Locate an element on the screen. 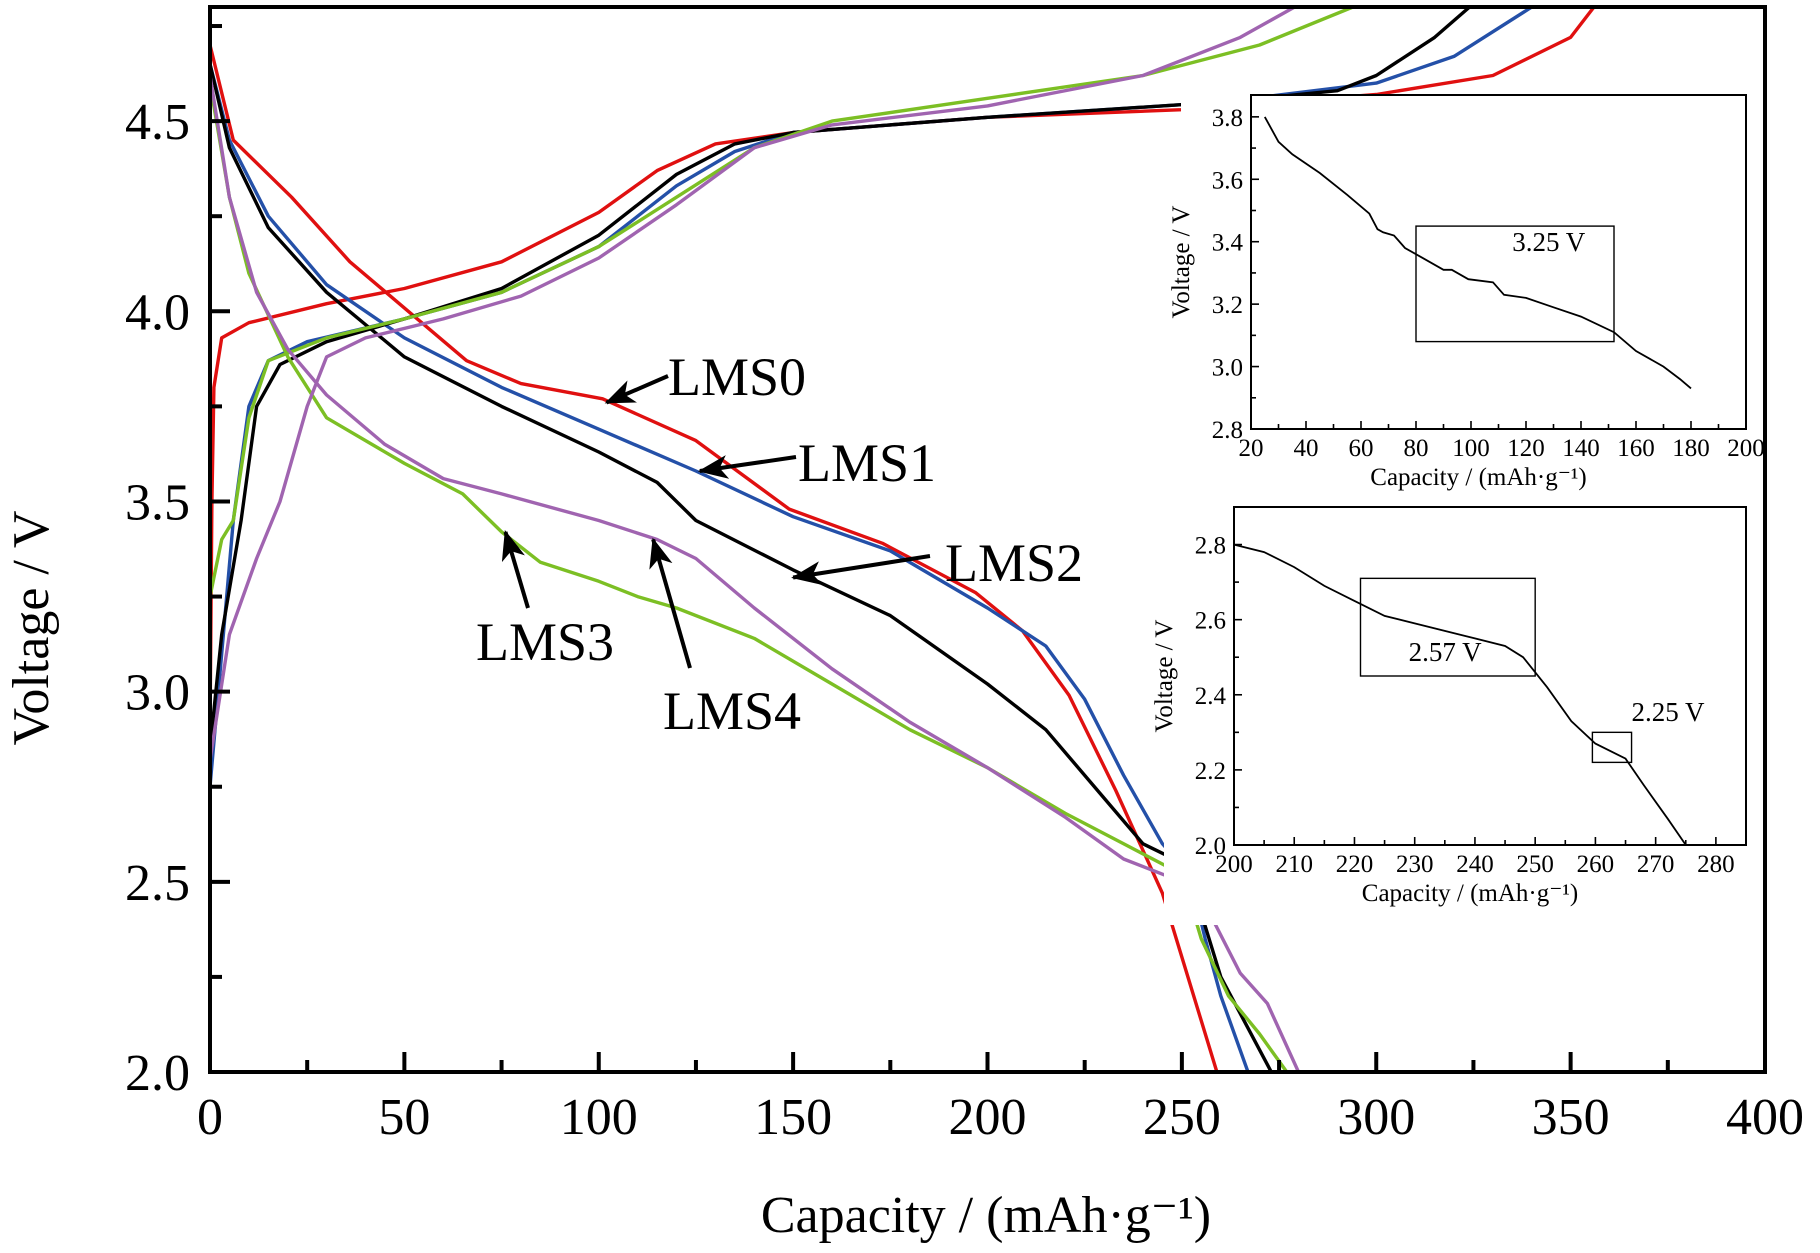 Image resolution: width=1820 pixels, height=1253 pixels. label-lms2: LMS2 is located at coordinates (1014, 563).